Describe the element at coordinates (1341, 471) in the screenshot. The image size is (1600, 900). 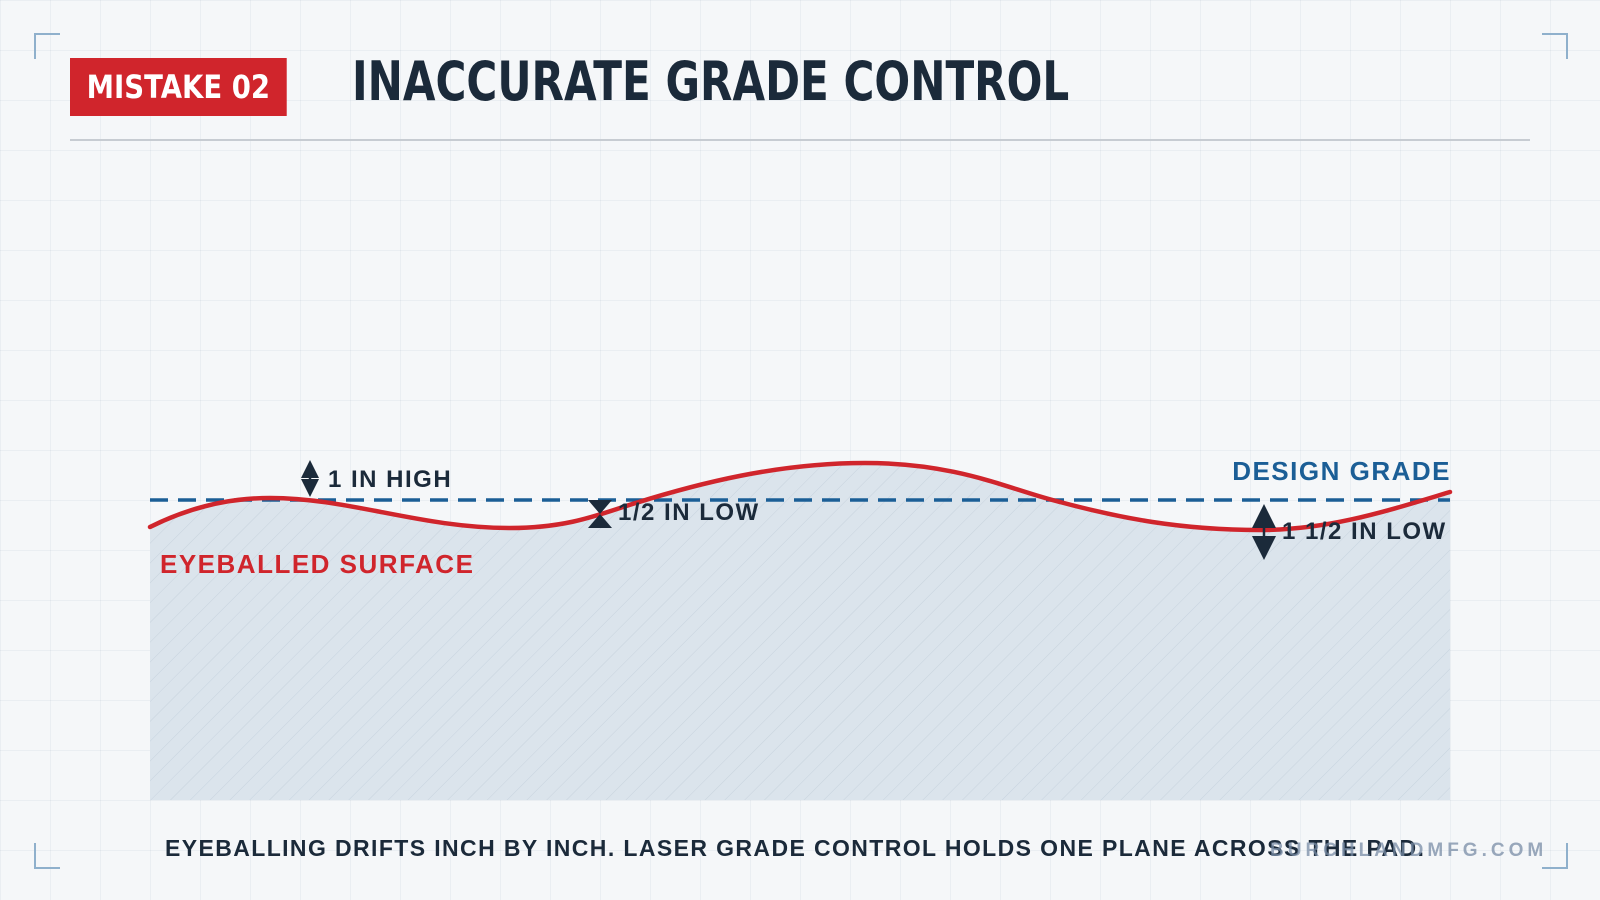
I see `design-grade-label: DESIGN GRADE` at that location.